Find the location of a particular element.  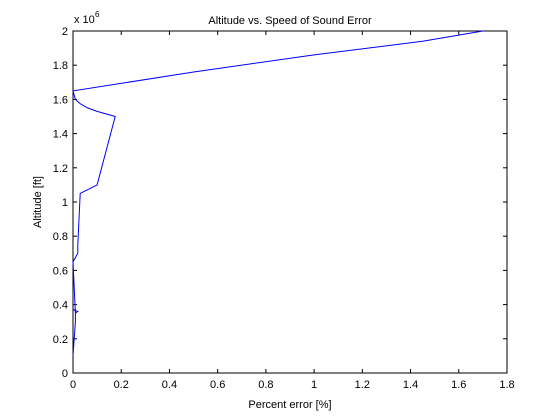

y-tick-label: 0.6 is located at coordinates (60, 271).